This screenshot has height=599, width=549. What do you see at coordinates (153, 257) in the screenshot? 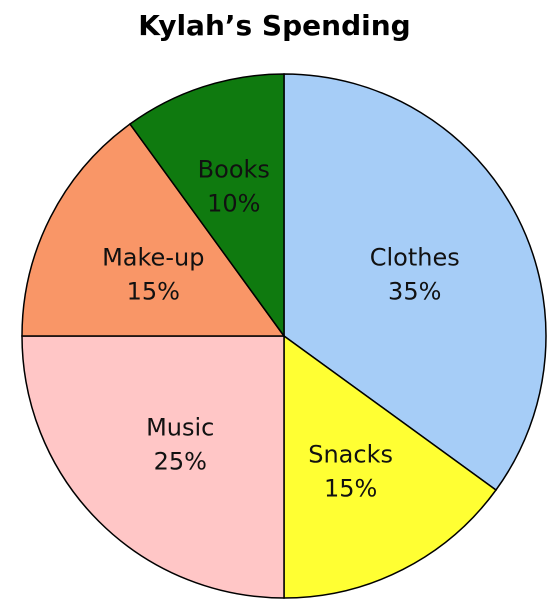
I see `slice-label-make-up: Make-up` at bounding box center [153, 257].